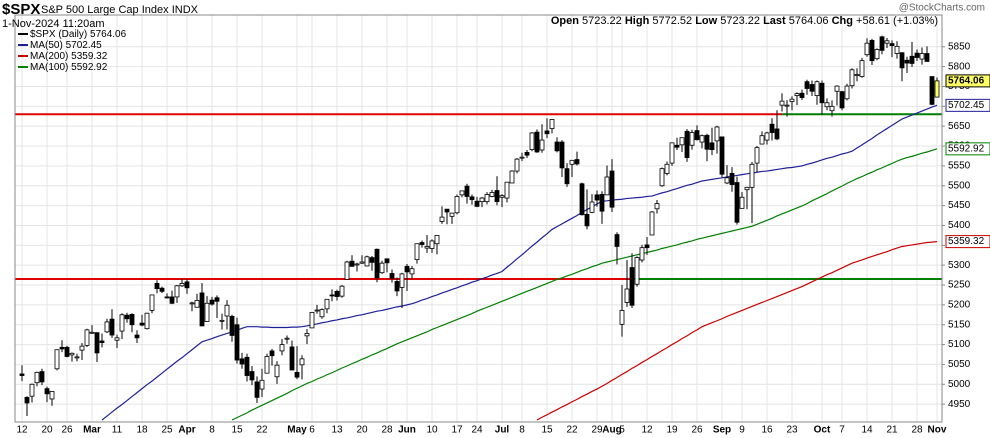 The height and width of the screenshot is (438, 990). What do you see at coordinates (959, 384) in the screenshot?
I see `y-tick-label: 5000` at bounding box center [959, 384].